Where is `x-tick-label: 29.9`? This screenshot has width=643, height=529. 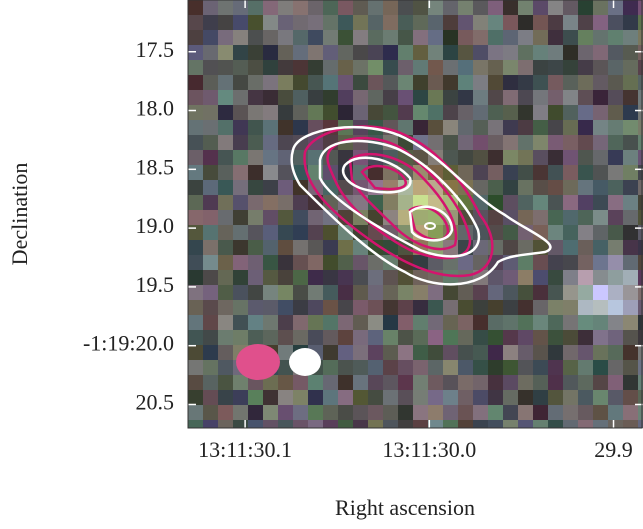 x-tick-label: 29.9 is located at coordinates (613, 449).